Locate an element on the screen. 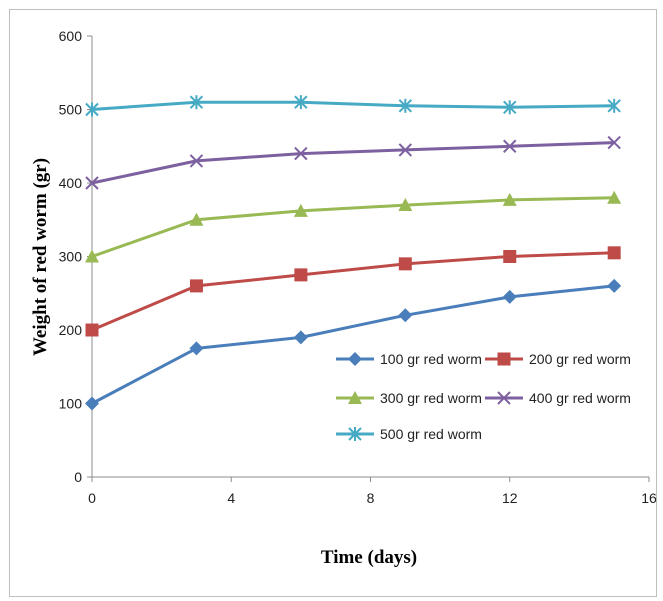  legend-label: 400 gr red worm is located at coordinates (580, 398).